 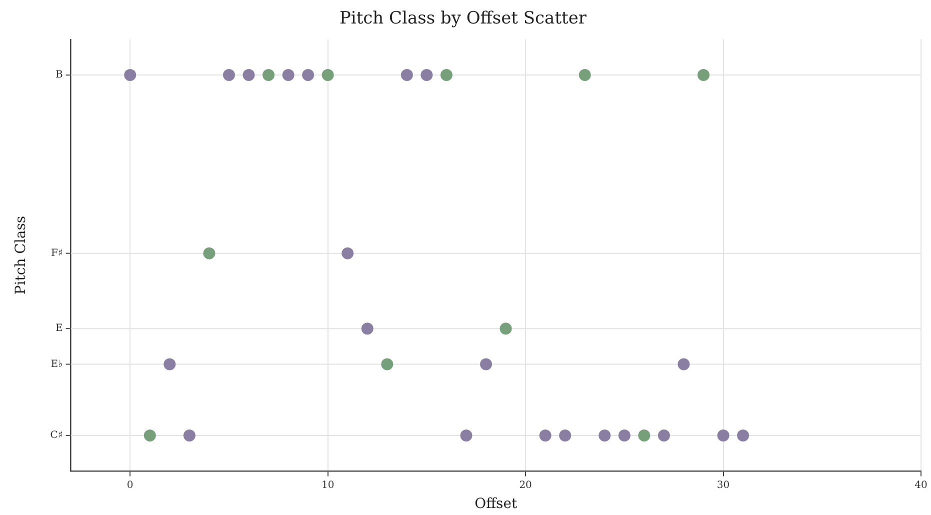 I want to click on x-tick-label: 10, so click(x=327, y=485).